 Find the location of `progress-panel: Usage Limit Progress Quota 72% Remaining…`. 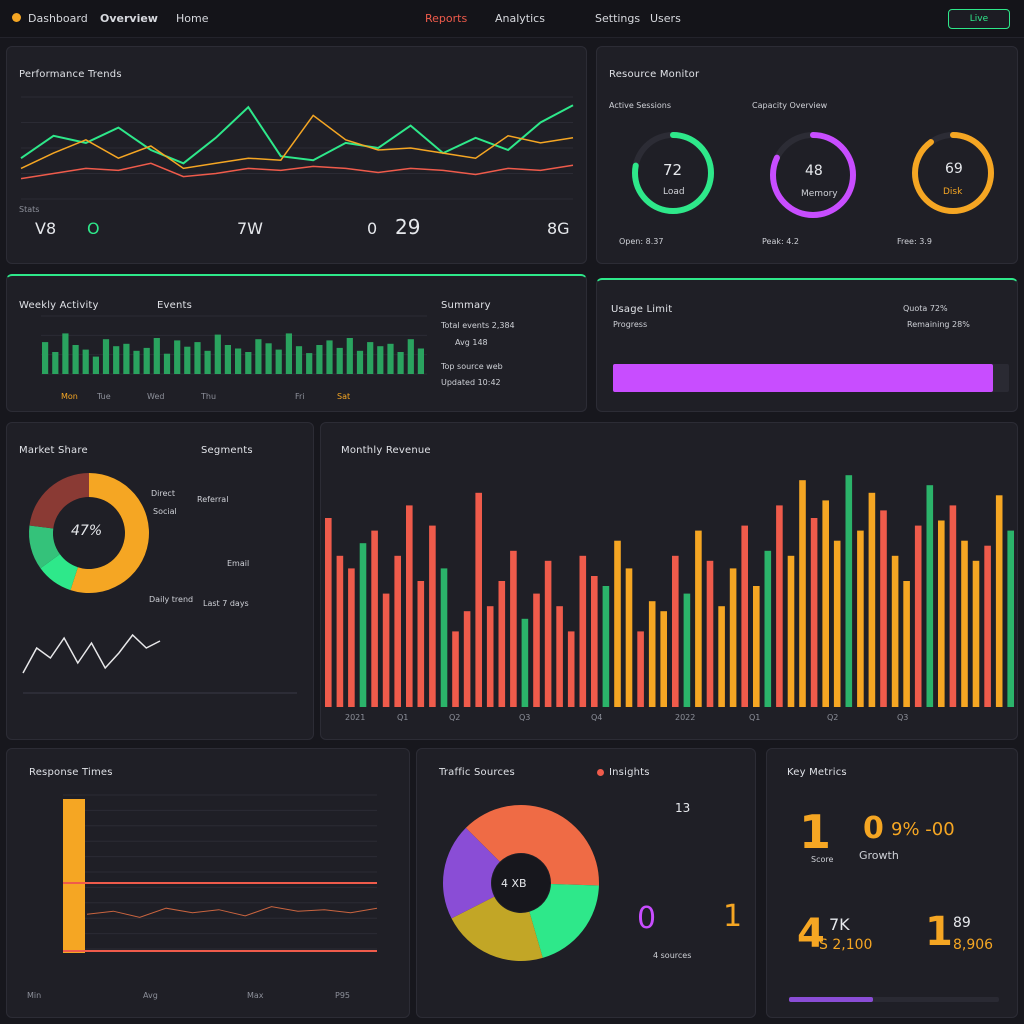

progress-panel: Usage Limit Progress Quota 72% Remaining… is located at coordinates (807, 345).